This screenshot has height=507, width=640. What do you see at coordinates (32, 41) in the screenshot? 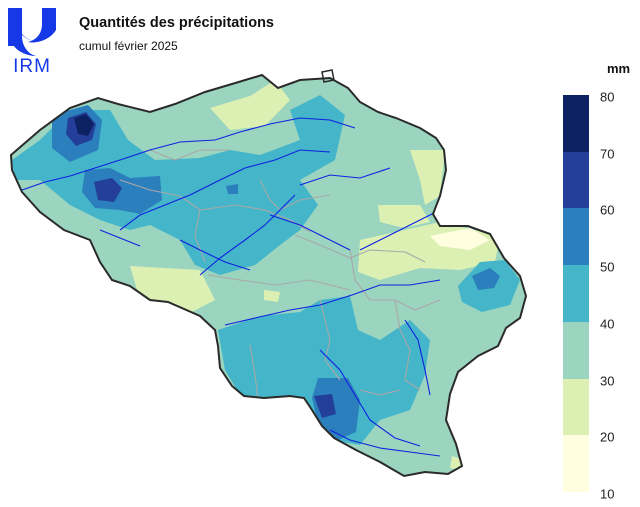
I see `irm-logo: IRM` at bounding box center [32, 41].